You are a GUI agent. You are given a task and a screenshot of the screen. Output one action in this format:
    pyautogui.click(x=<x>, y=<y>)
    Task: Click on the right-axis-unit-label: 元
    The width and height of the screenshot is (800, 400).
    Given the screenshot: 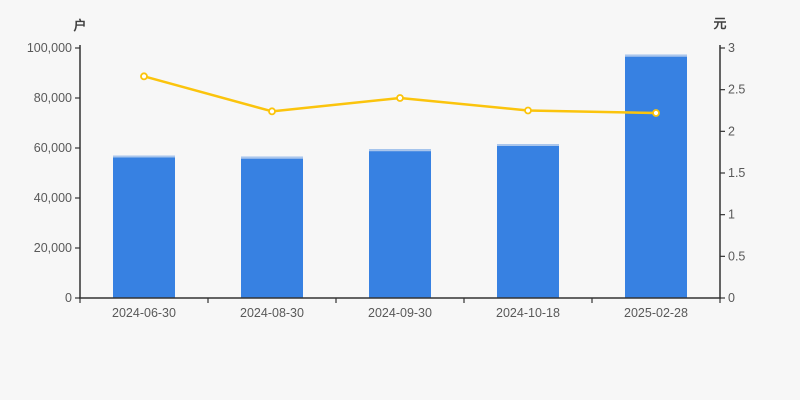 What is the action you would take?
    pyautogui.click(x=719, y=23)
    